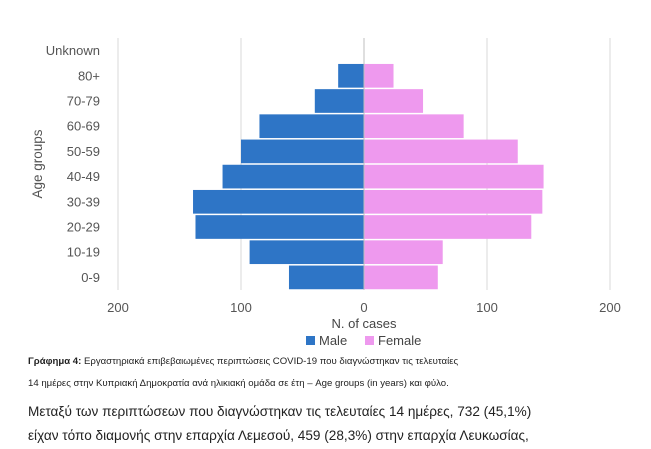 This screenshot has width=651, height=449. What do you see at coordinates (37, 163) in the screenshot?
I see `y-axis-label: Age groups` at bounding box center [37, 163].